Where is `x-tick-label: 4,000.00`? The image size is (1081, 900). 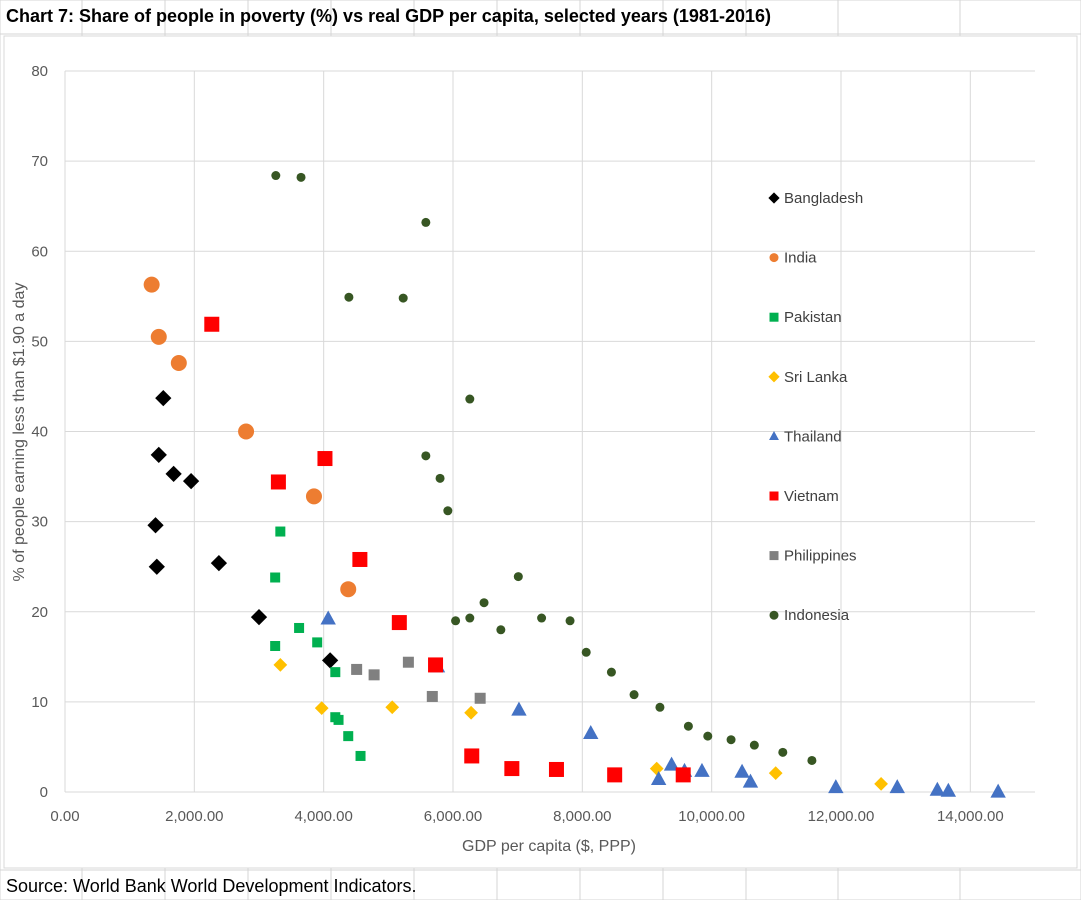
x-tick-label: 4,000.00 is located at coordinates (323, 816).